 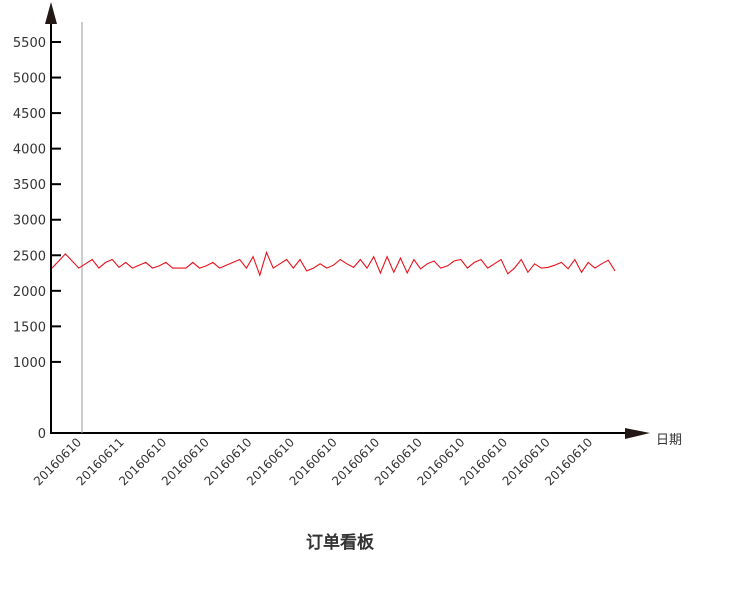 I want to click on y-tick-label: 1000, so click(x=29, y=363).